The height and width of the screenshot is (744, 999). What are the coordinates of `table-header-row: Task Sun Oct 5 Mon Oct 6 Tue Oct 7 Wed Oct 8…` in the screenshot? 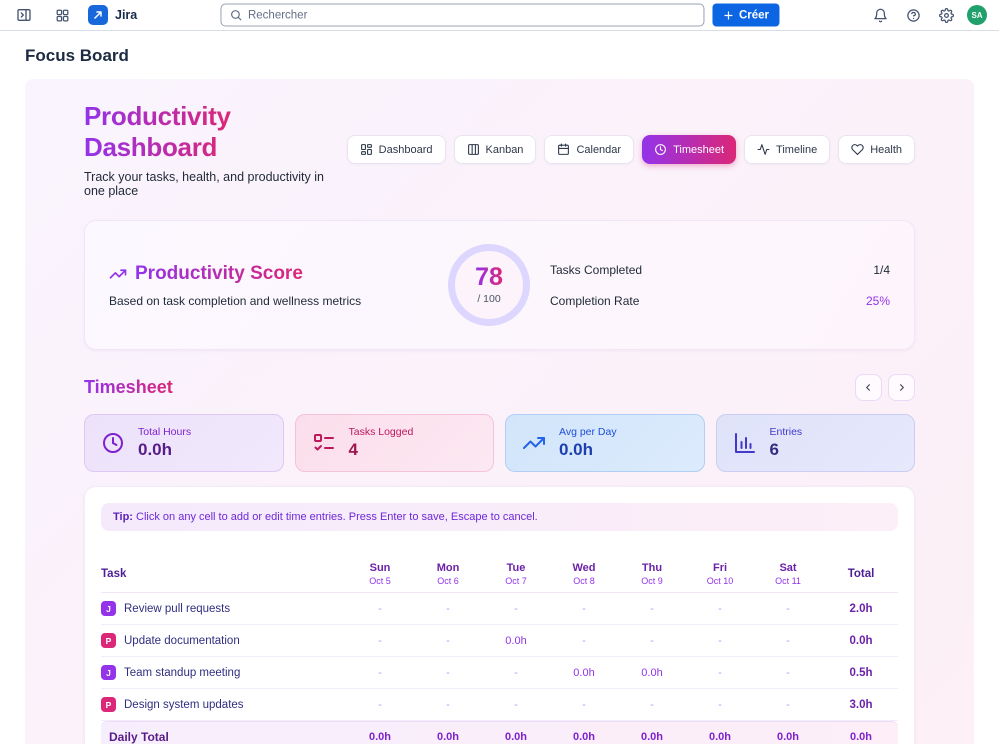 It's located at (499, 574).